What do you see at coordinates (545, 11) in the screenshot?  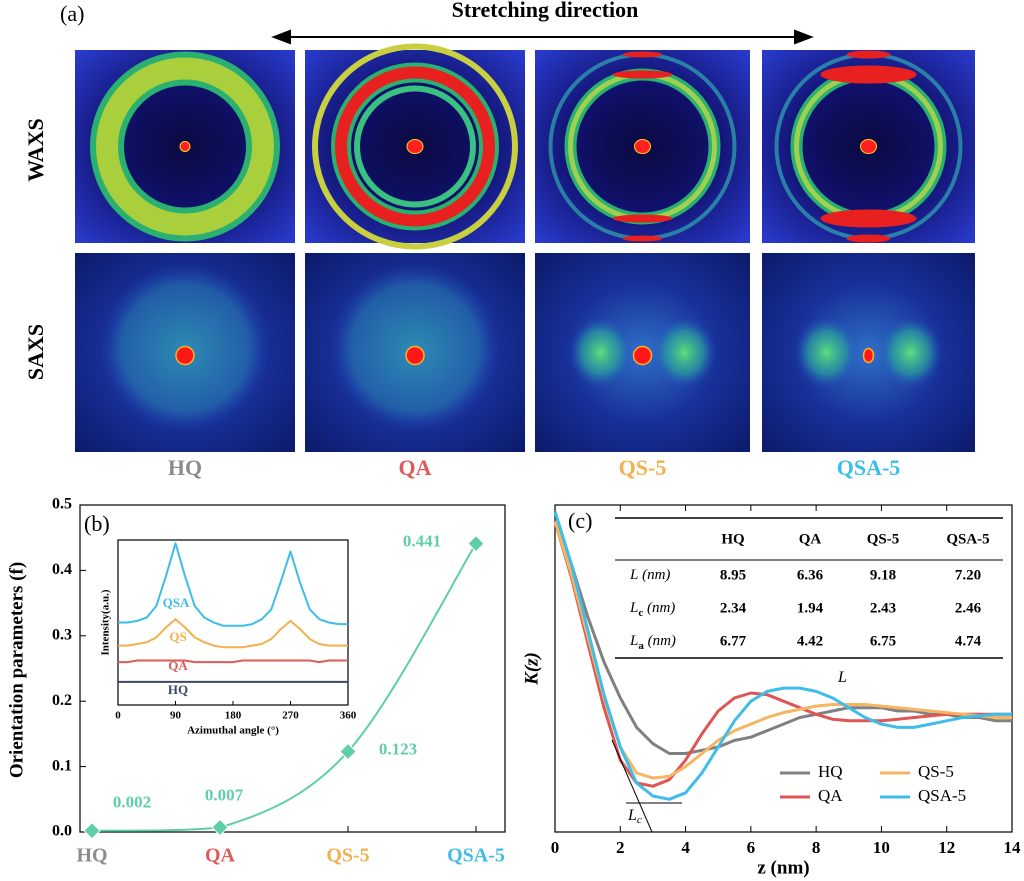 I see `direction-label: Stretching direction` at bounding box center [545, 11].